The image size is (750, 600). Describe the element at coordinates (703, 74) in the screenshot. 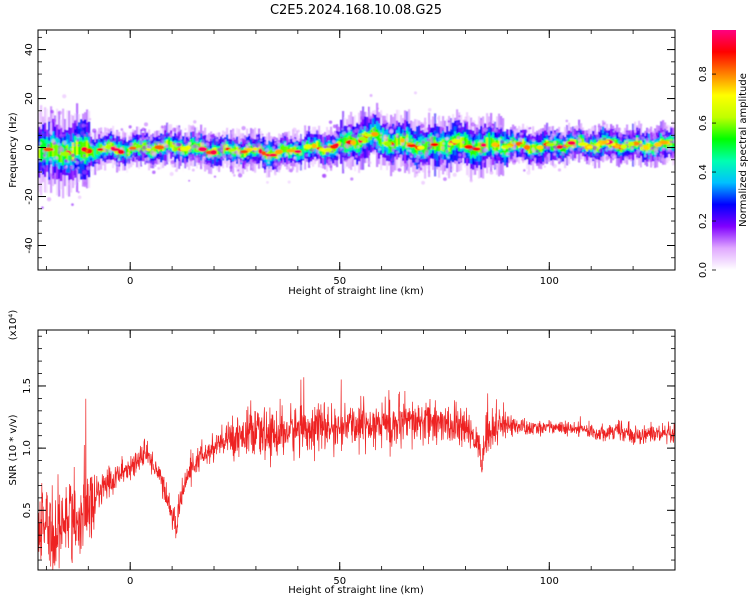

I see `colorbar-tick-label: 0.8` at that location.